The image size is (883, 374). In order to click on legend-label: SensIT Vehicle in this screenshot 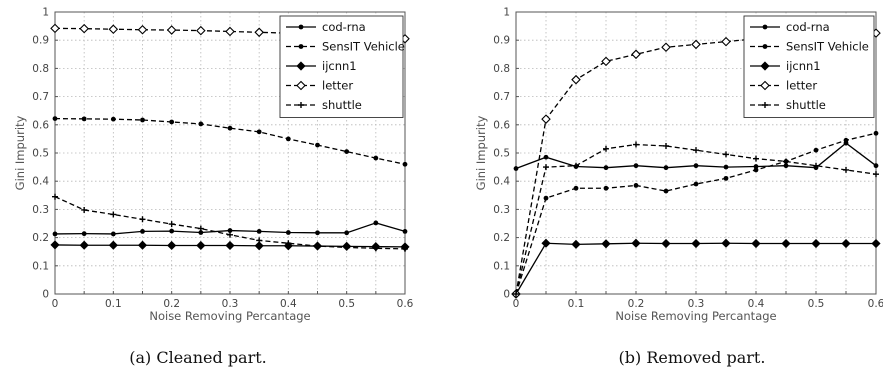, I will do `click(827, 47)`.